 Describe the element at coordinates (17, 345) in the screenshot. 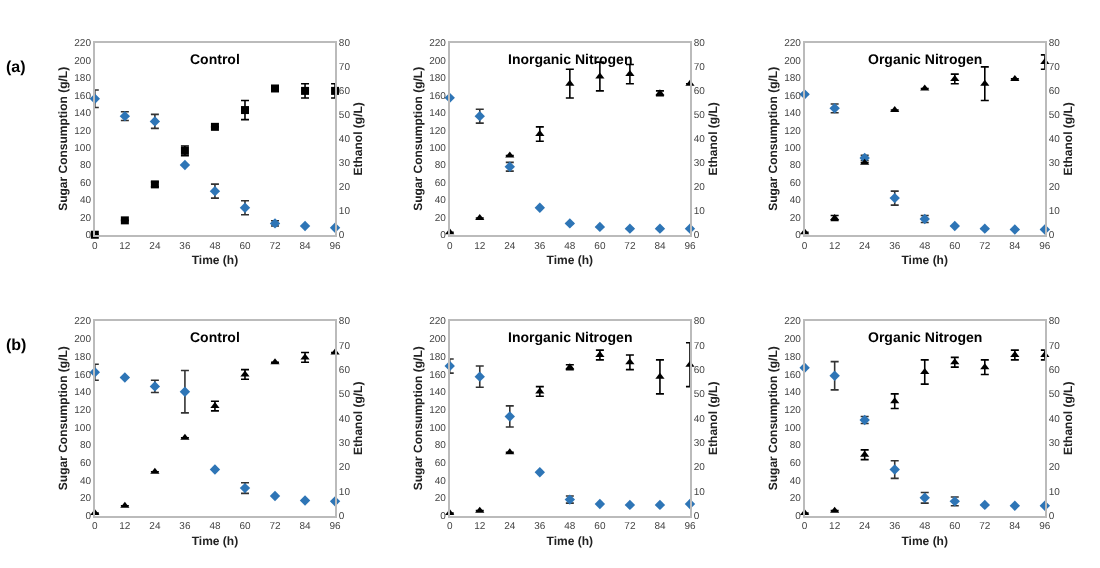

I see `text: (b)` at that location.